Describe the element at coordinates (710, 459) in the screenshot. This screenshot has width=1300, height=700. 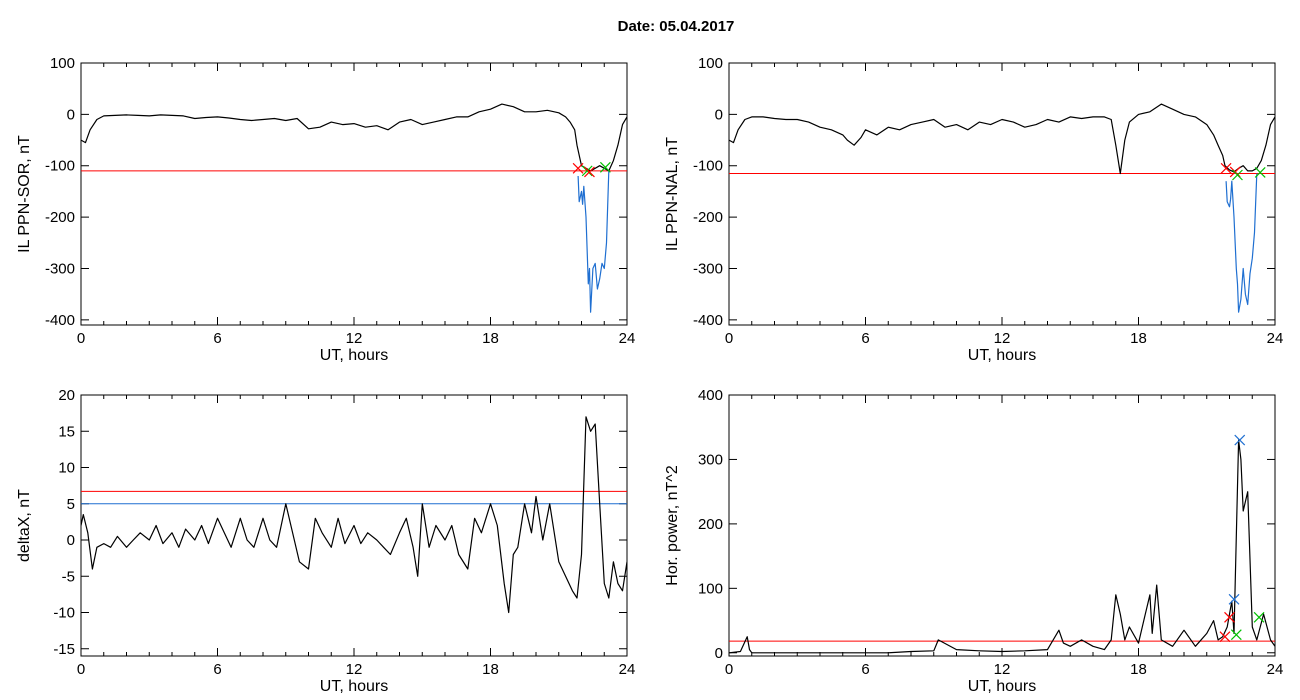
I see `y-tick-label: 300` at that location.